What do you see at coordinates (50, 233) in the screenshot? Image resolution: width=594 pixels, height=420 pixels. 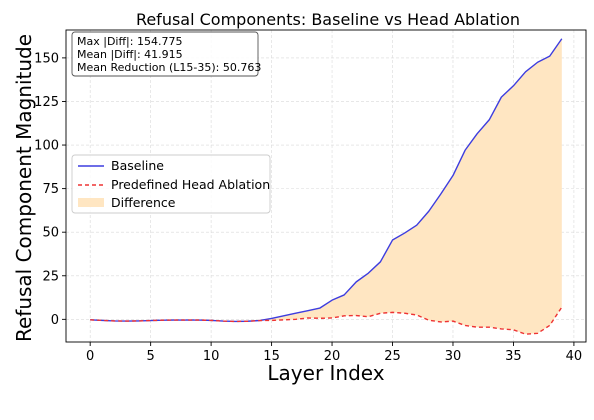 I see `y-tick-label: 50` at bounding box center [50, 233].